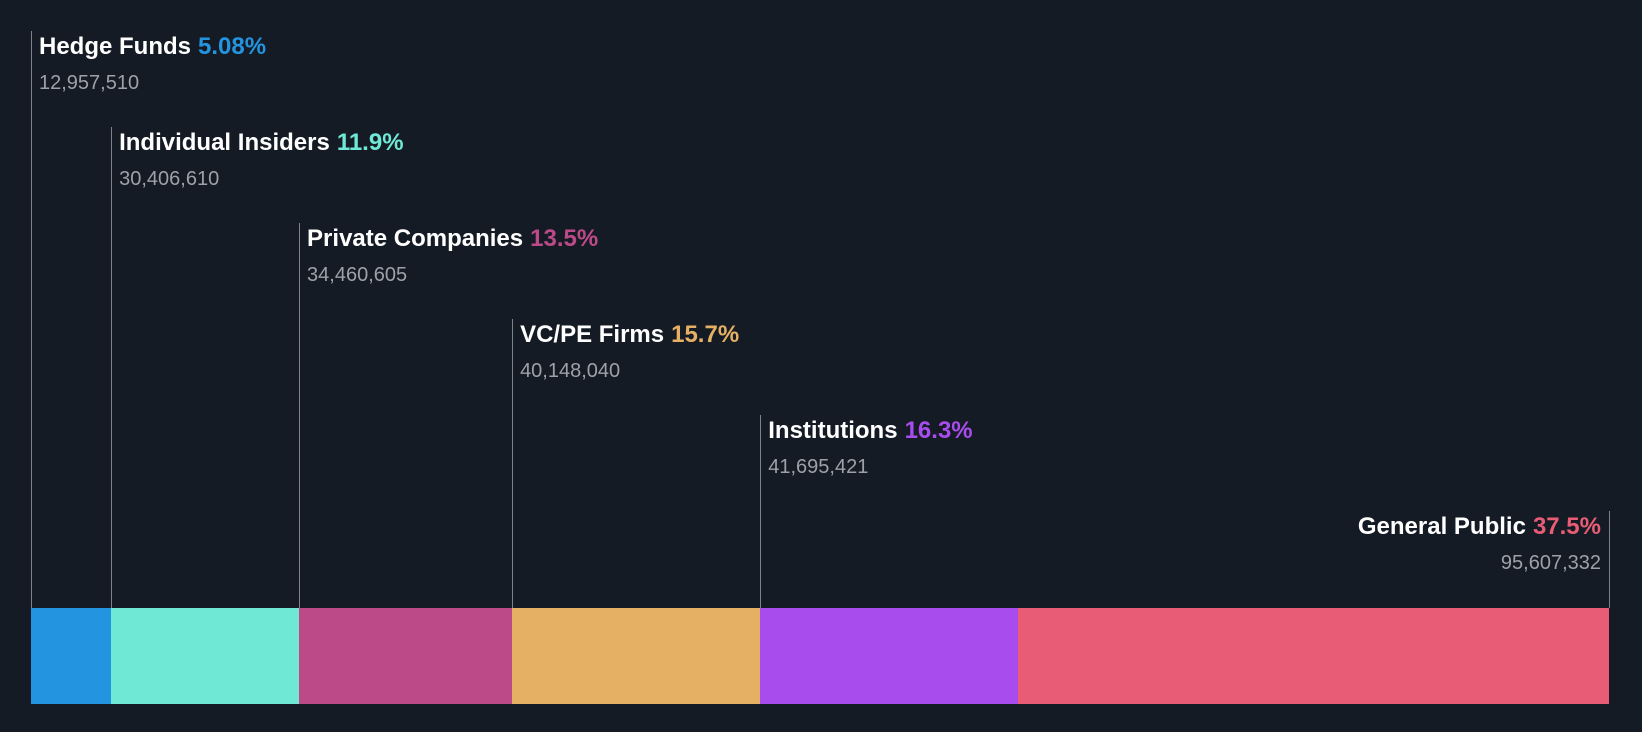 This screenshot has width=1642, height=732. Describe the element at coordinates (818, 467) in the screenshot. I see `category-shares: 41,695,421` at that location.